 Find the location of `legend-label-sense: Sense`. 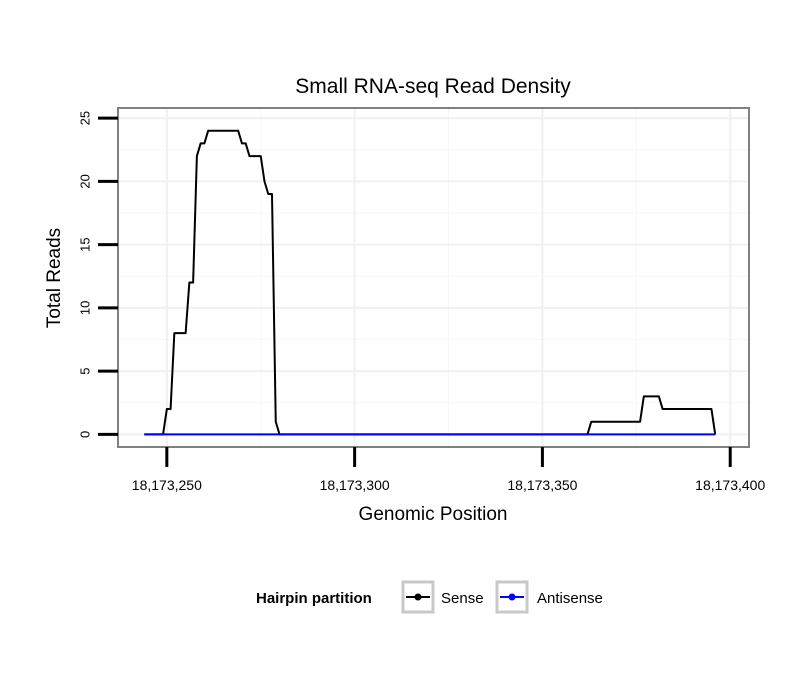

legend-label-sense: Sense is located at coordinates (462, 598).